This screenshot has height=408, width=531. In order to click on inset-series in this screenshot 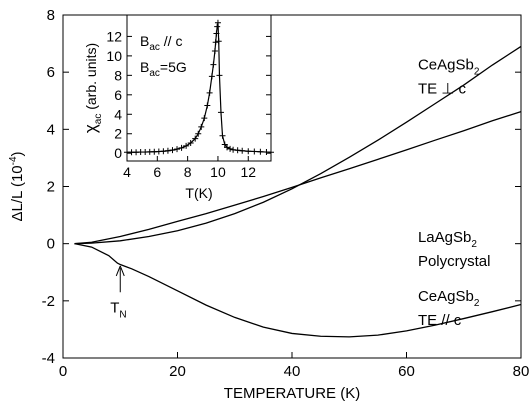, I will do `click(199, 87)`.